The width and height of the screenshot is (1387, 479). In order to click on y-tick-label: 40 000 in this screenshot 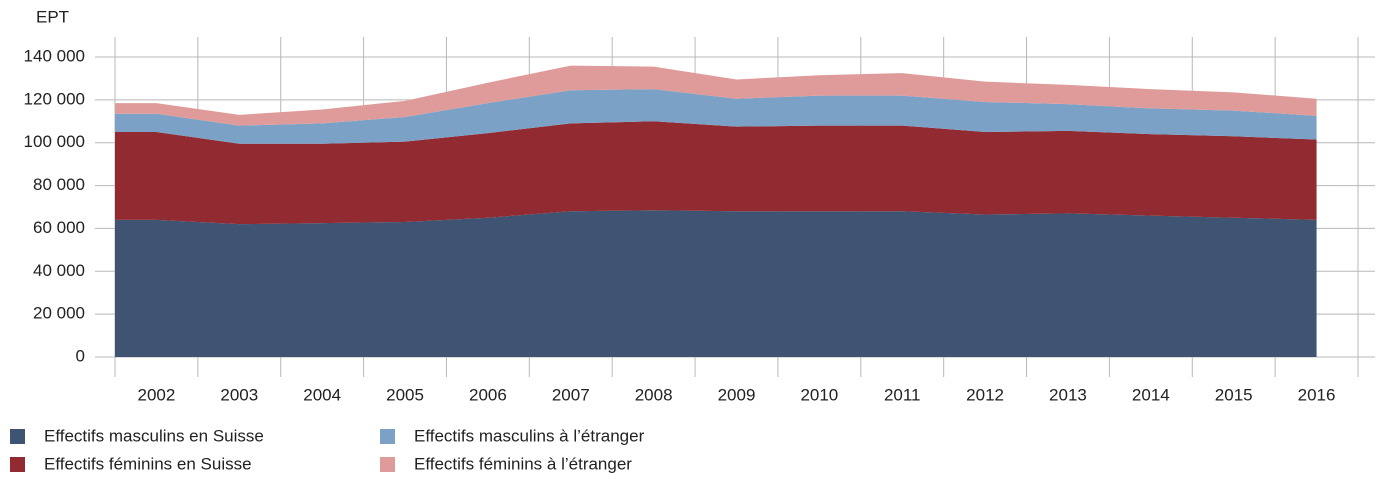, I will do `click(59, 270)`.